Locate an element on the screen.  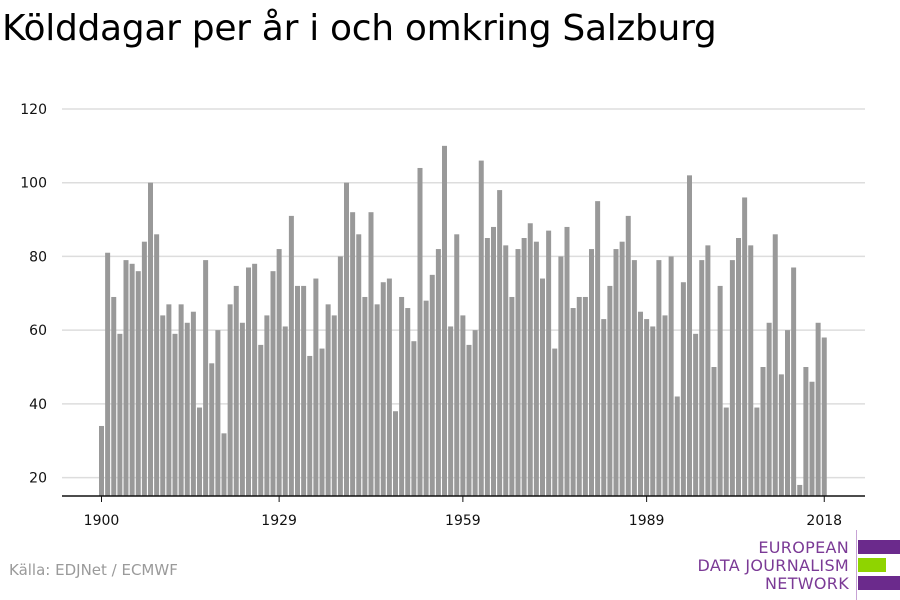
bar-1931 is located at coordinates (291, 355).